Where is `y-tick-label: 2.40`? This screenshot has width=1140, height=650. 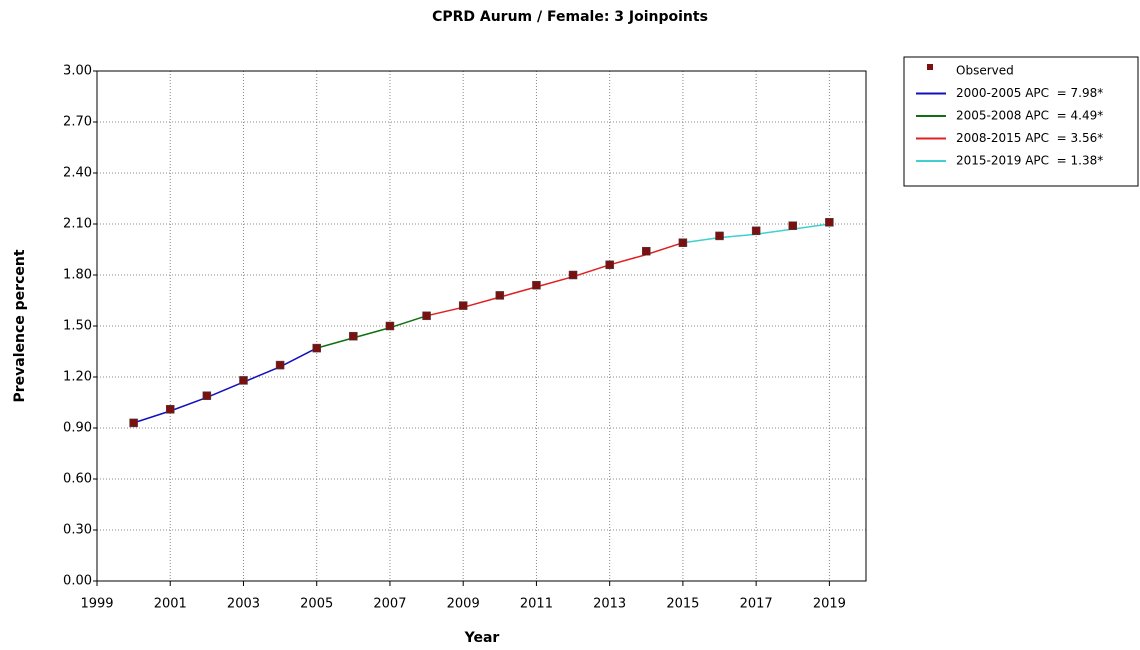 y-tick-label: 2.40 is located at coordinates (77, 173).